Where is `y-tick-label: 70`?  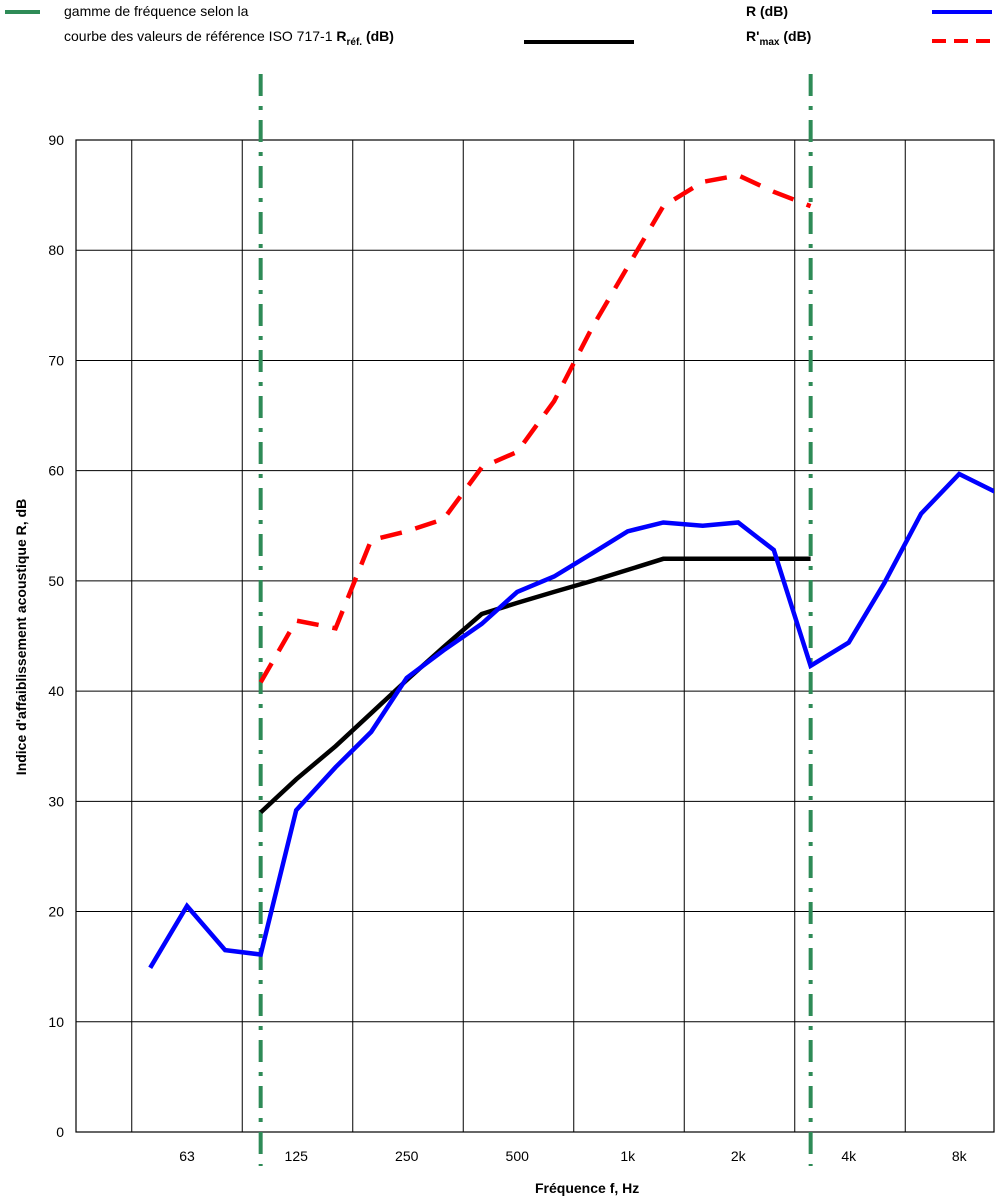
y-tick-label: 70 is located at coordinates (56, 360).